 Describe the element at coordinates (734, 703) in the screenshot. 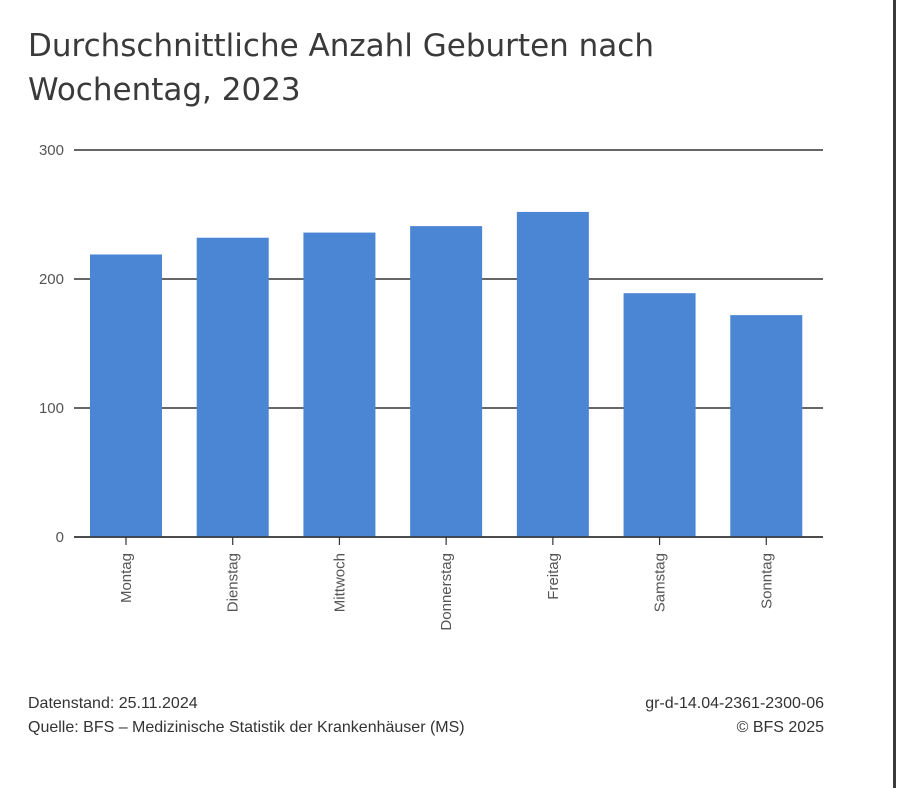

I see `chart-code: gr-d-14.04-2361-2300-06` at that location.